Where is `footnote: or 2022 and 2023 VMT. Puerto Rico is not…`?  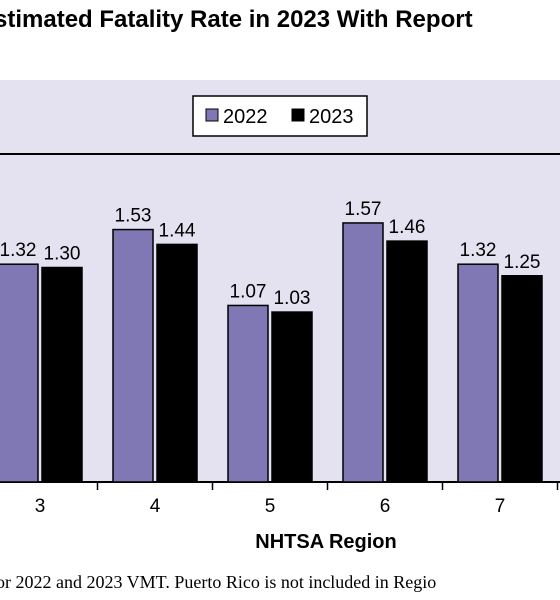
footnote: or 2022 and 2023 VMT. Puerto Rico is not… is located at coordinates (218, 582).